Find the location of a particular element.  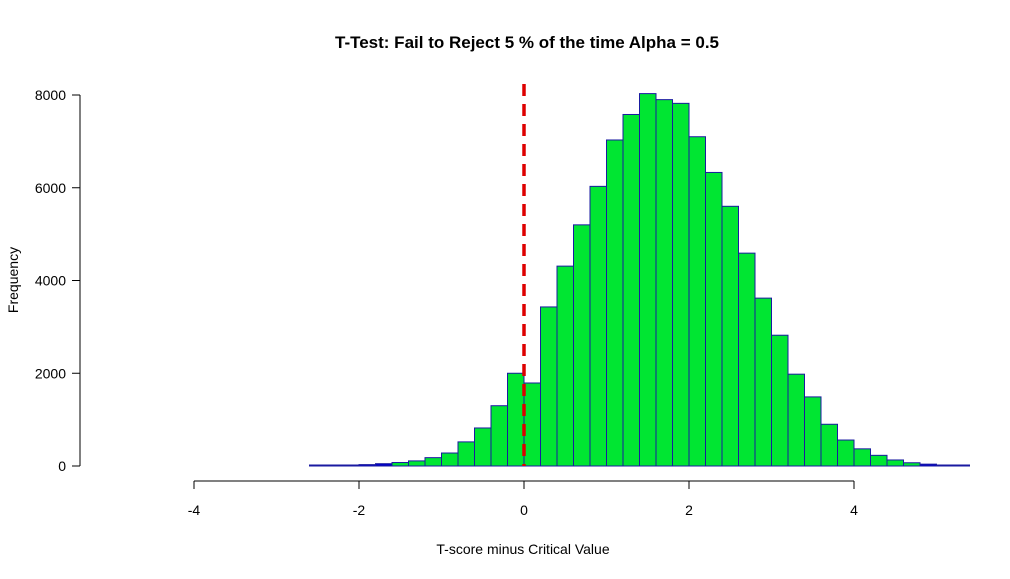

x-tick-label: 4 is located at coordinates (854, 510).